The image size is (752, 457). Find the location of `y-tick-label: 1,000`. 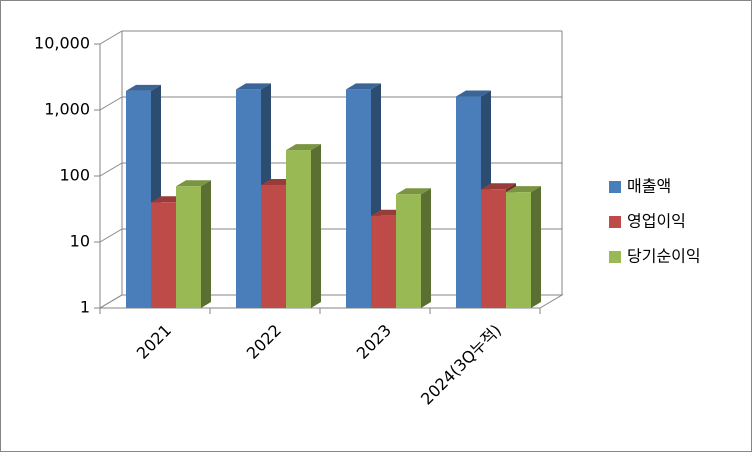

y-tick-label: 1,000 is located at coordinates (67, 109).